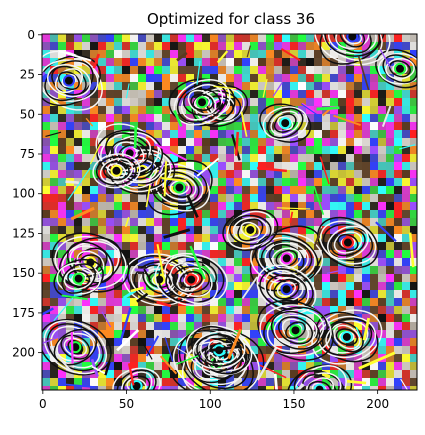 The width and height of the screenshot is (425, 435). Describe the element at coordinates (23, 194) in the screenshot. I see `y-tick-label: 100` at that location.